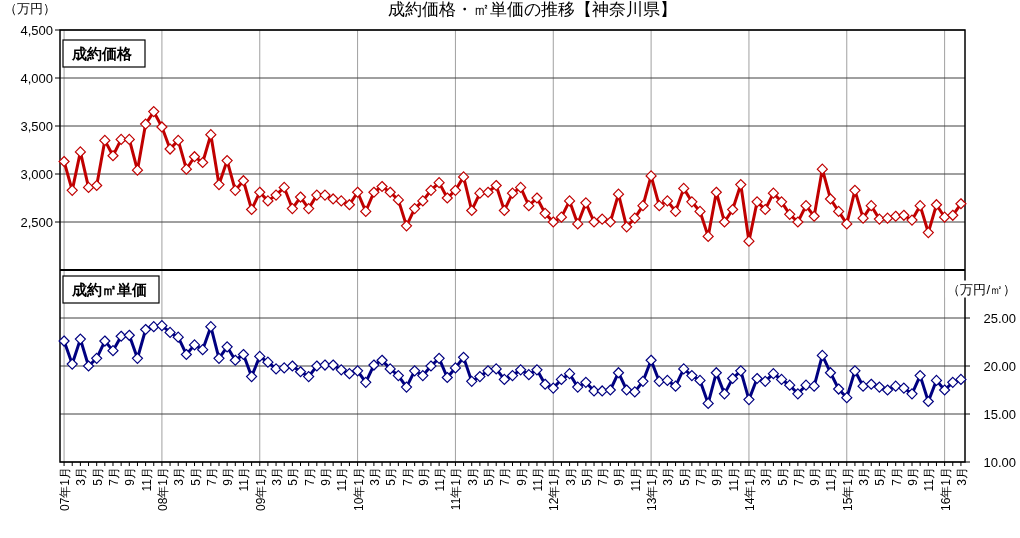 The width and height of the screenshot is (1020, 538). I want to click on x-tick-label: 09年1月, so click(260, 489).